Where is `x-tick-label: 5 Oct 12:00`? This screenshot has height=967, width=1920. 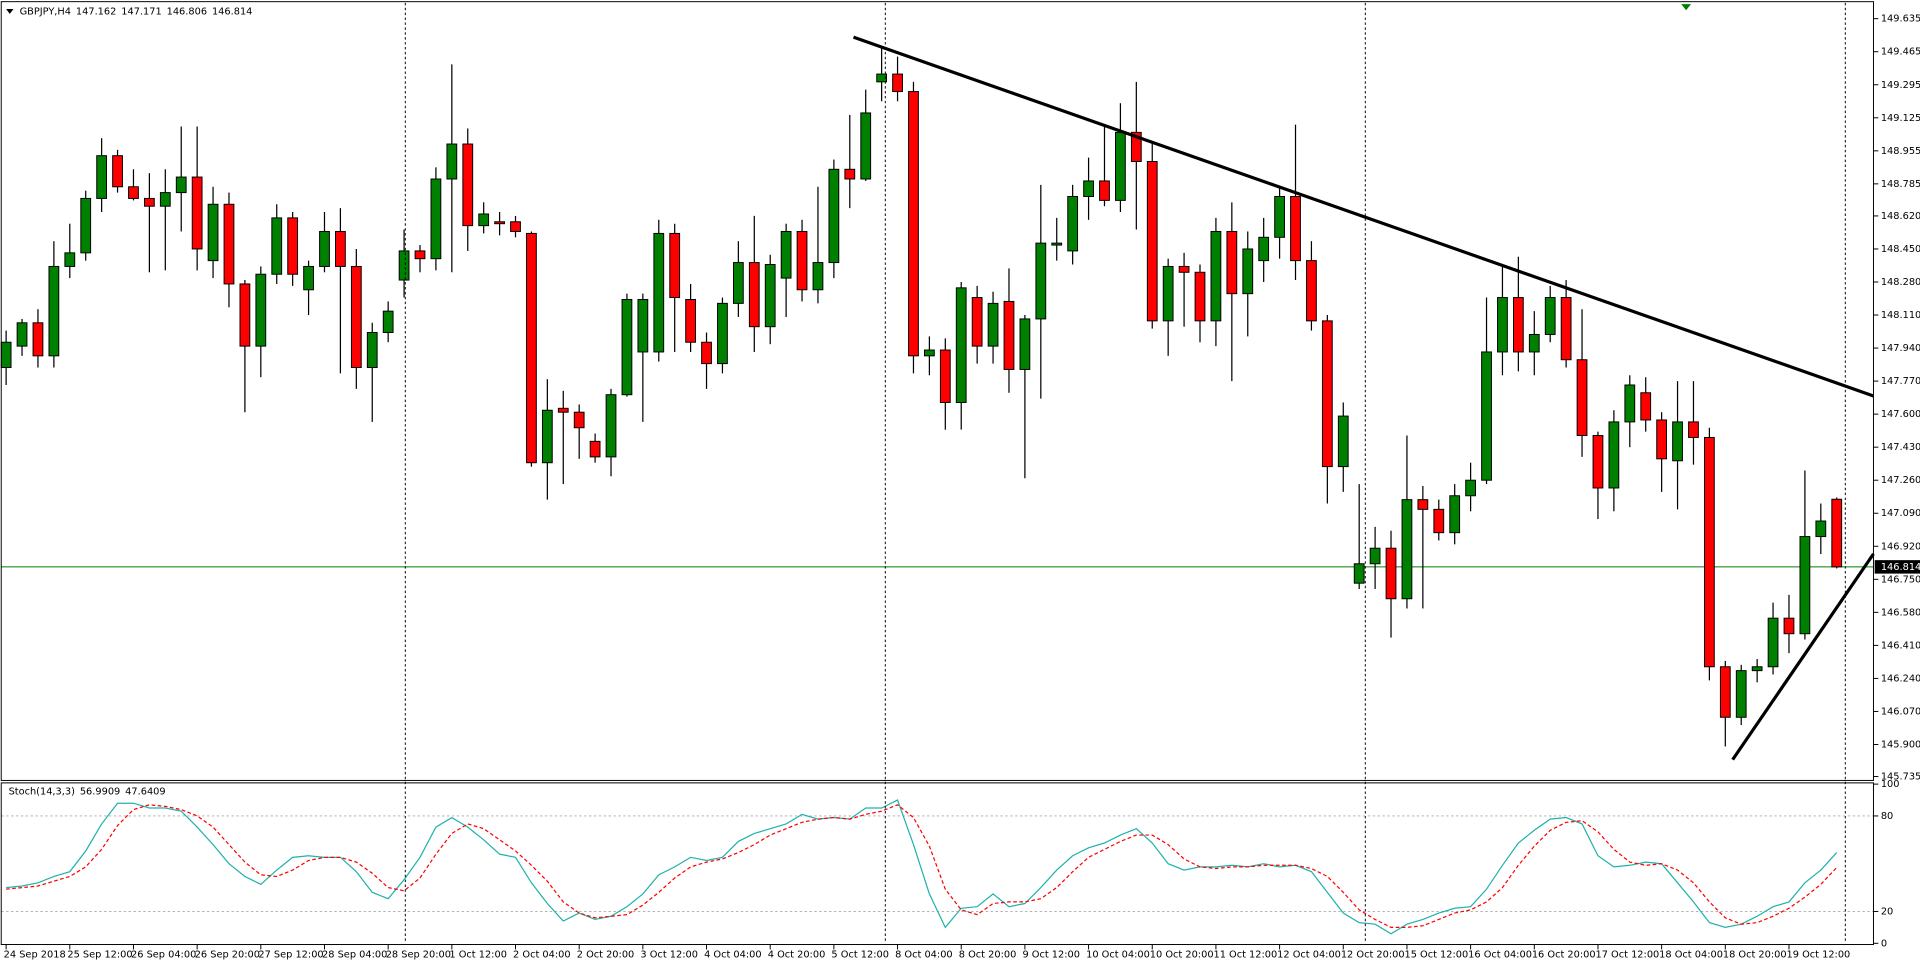 x-tick-label: 5 Oct 12:00 is located at coordinates (860, 954).